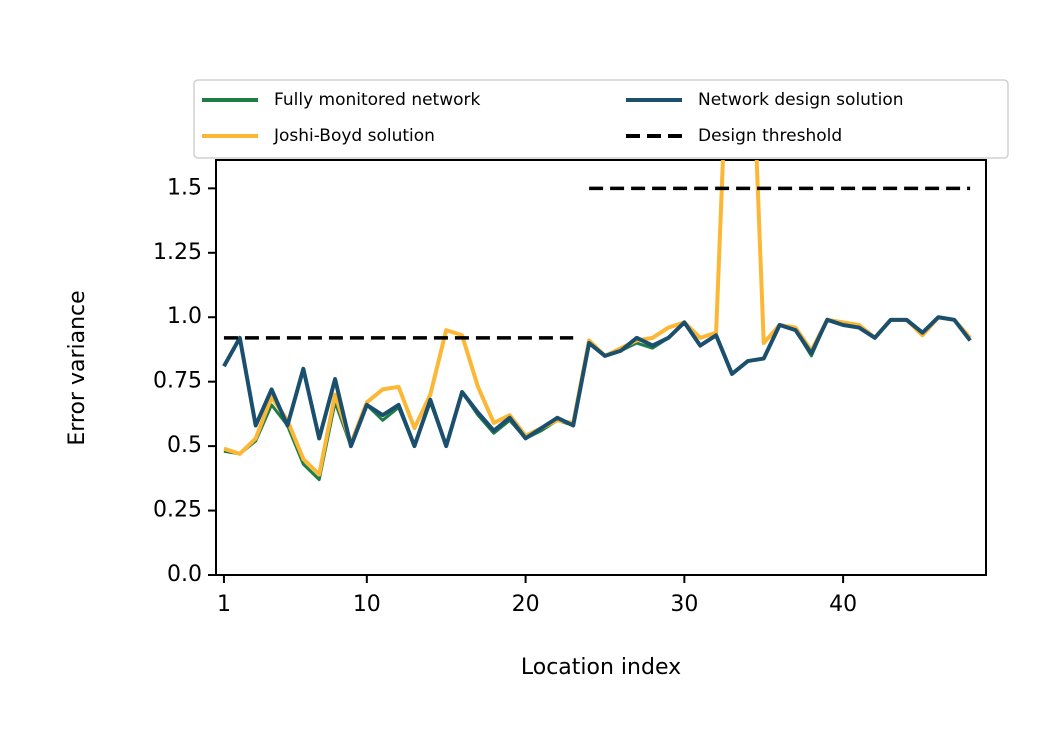 This screenshot has width=1050, height=750. Describe the element at coordinates (224, 604) in the screenshot. I see `x-tick-label: 1` at that location.